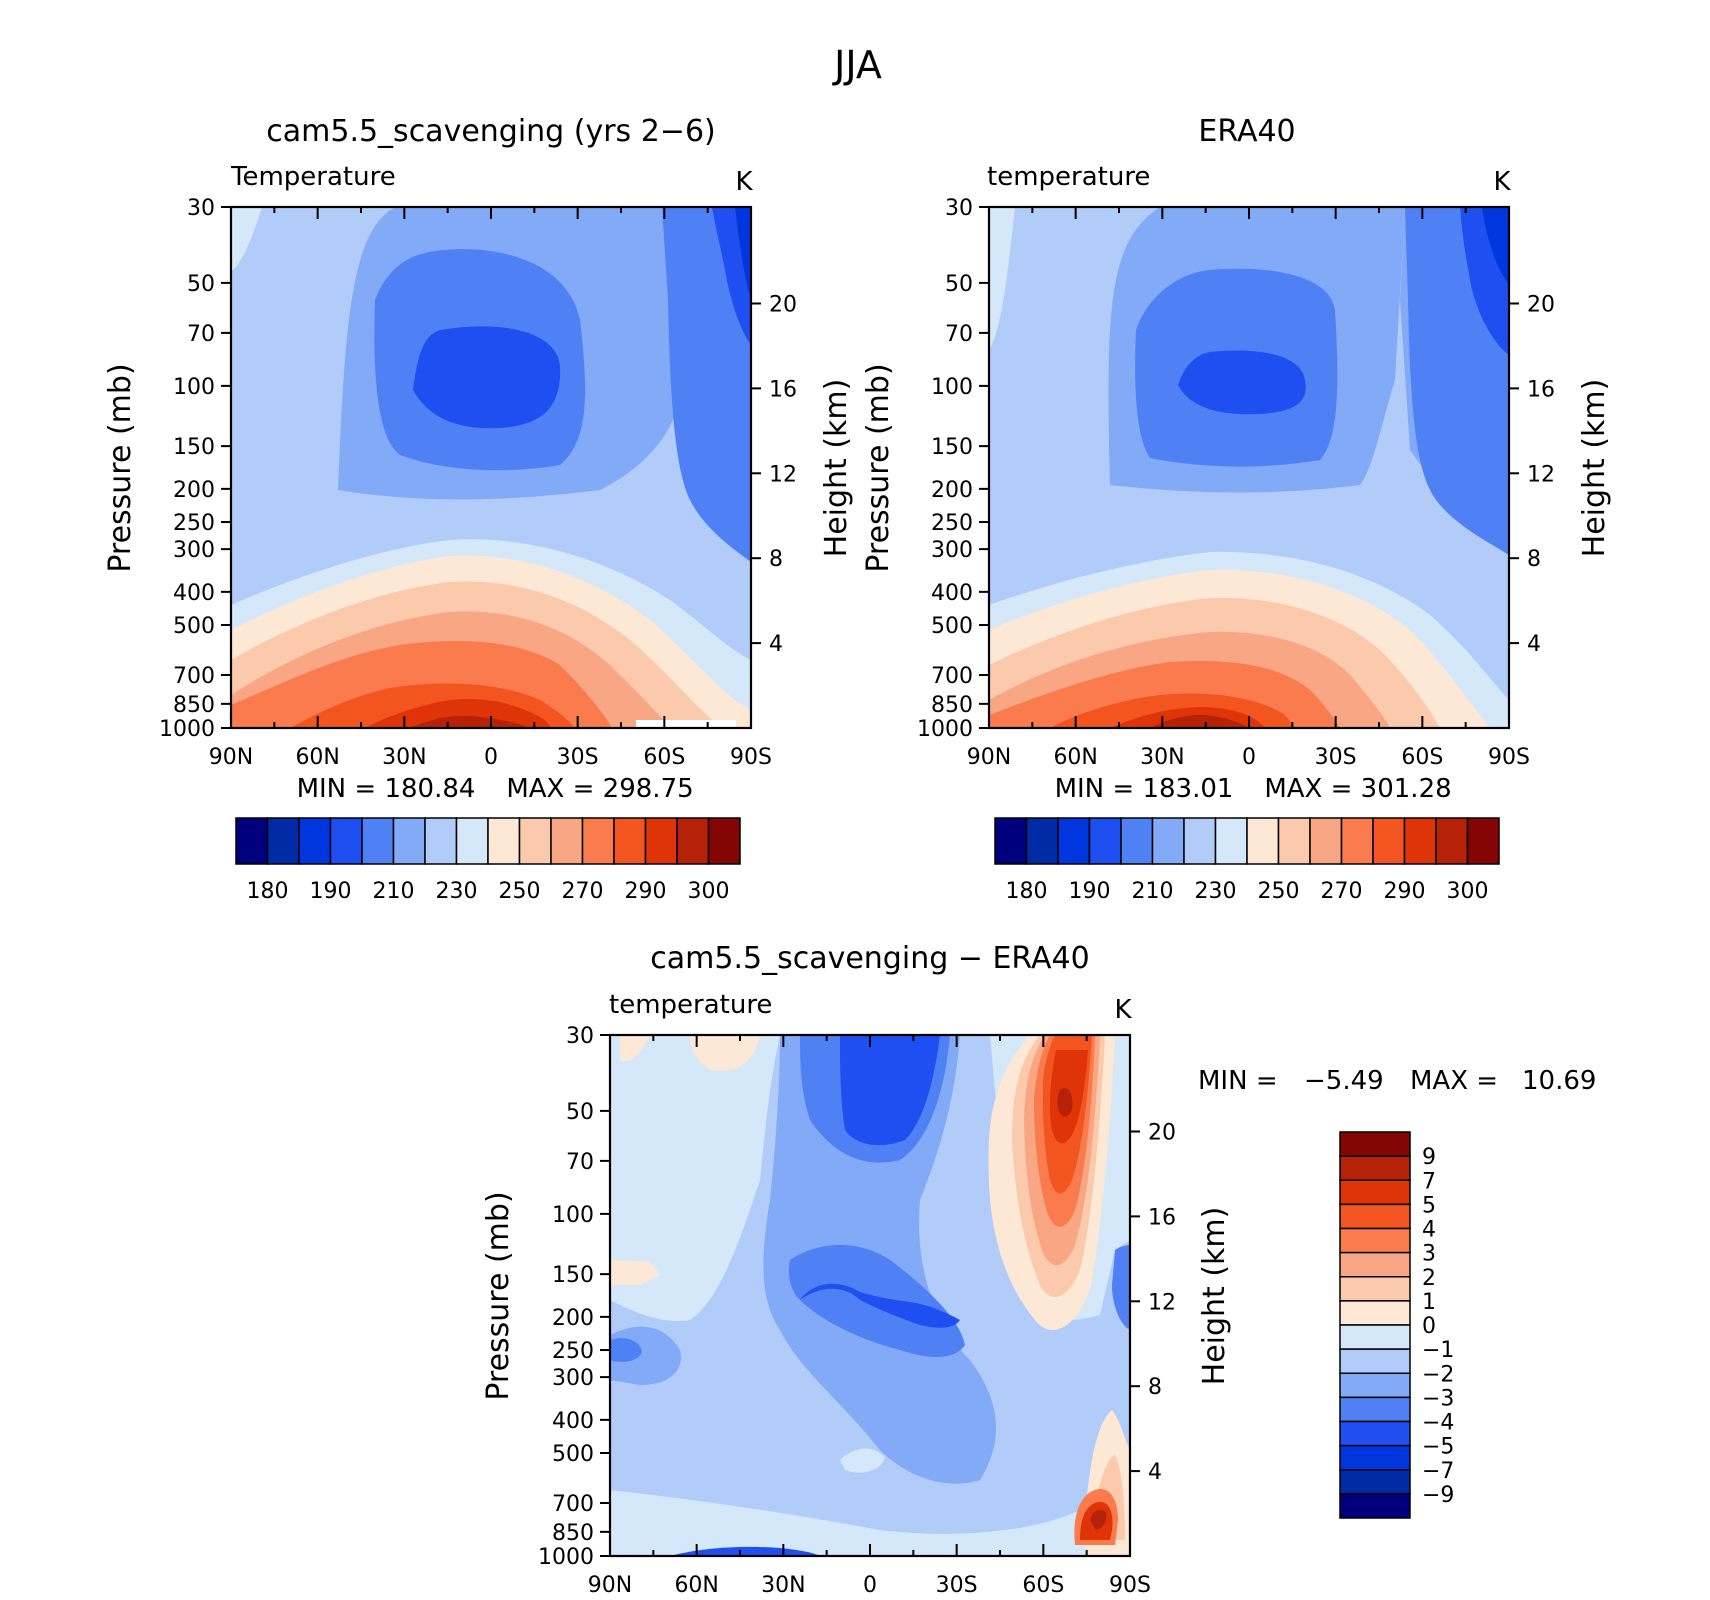 The height and width of the screenshot is (1600, 1710). Describe the element at coordinates (566, 1557) in the screenshot. I see `y-tick-label: 1000` at that location.